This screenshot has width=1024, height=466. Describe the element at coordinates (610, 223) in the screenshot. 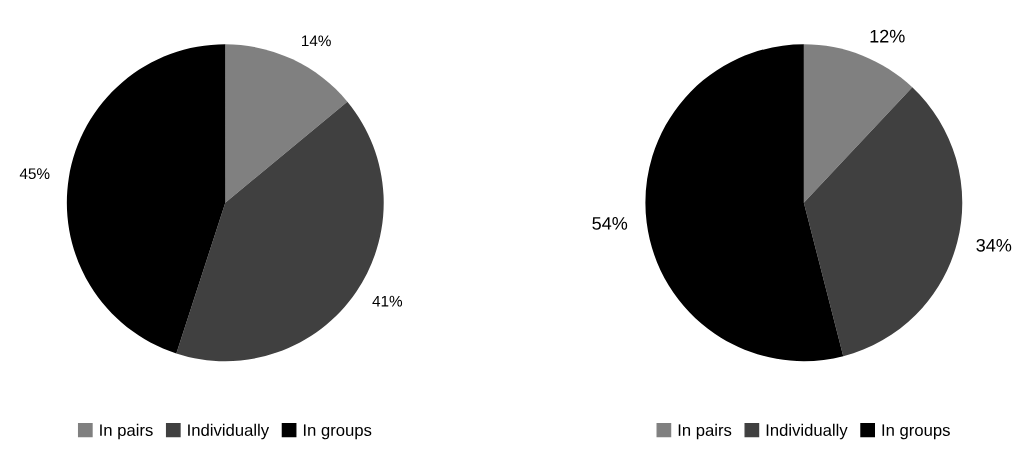

I see `data-label: 54%` at that location.